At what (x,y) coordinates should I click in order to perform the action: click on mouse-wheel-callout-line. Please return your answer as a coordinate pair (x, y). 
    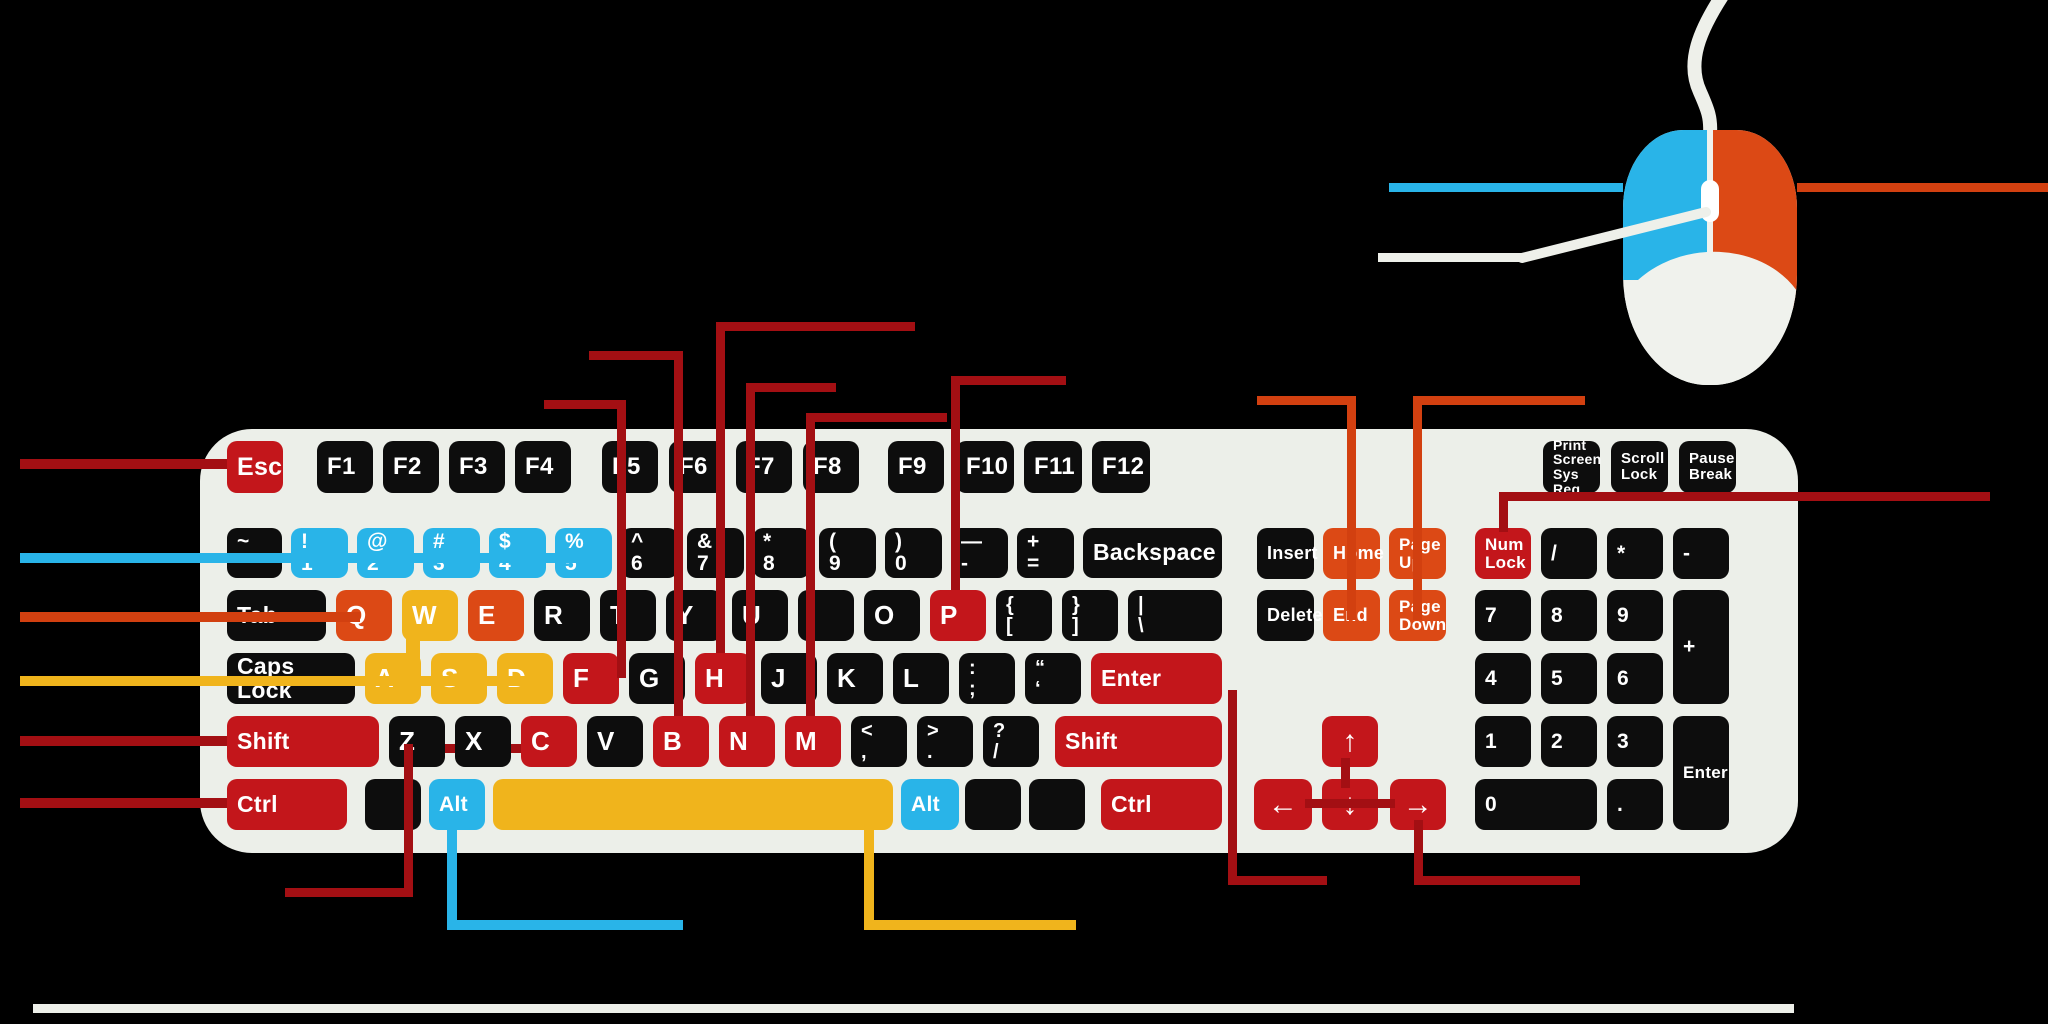
    Looking at the image, I should click on (1452, 257).